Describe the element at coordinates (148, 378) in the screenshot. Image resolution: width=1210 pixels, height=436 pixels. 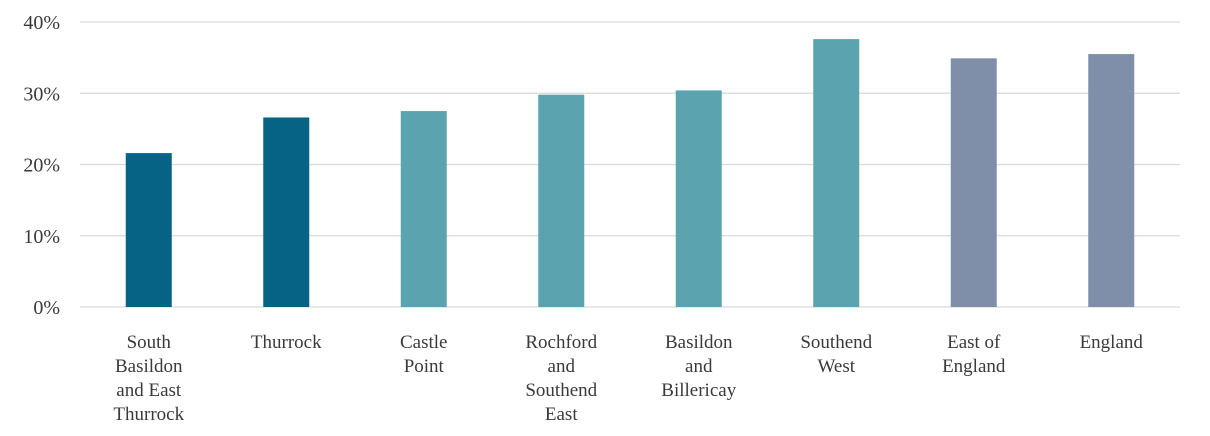
I see `x-tick-label: South Basildon and East Thurrock` at that location.